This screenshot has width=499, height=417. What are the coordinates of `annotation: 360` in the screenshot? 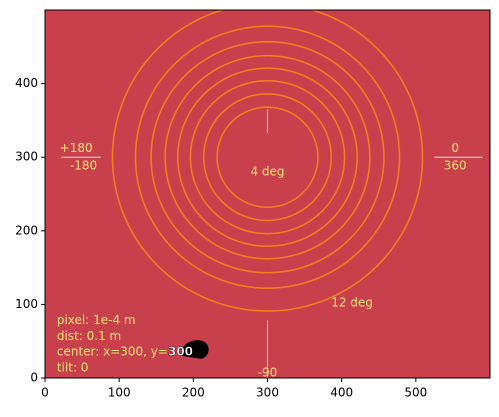 It's located at (455, 166).